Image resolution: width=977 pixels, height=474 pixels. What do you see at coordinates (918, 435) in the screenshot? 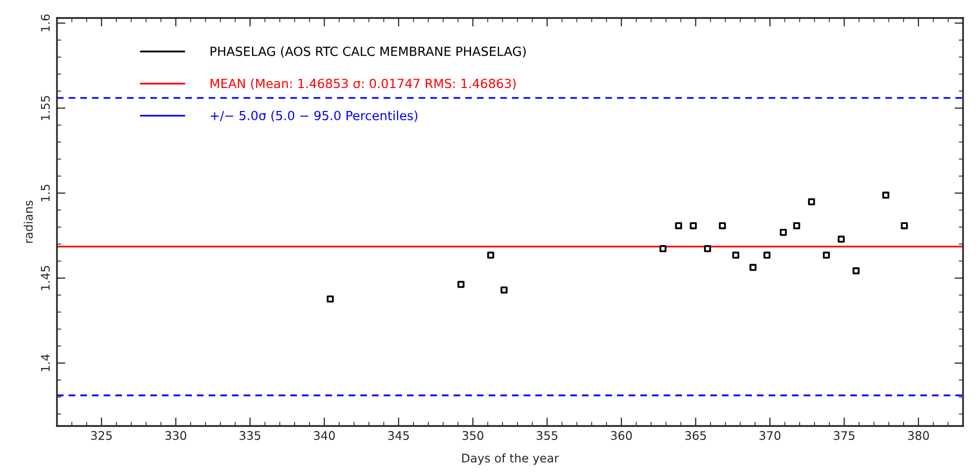
I see `x-tick-label: 380` at bounding box center [918, 435].